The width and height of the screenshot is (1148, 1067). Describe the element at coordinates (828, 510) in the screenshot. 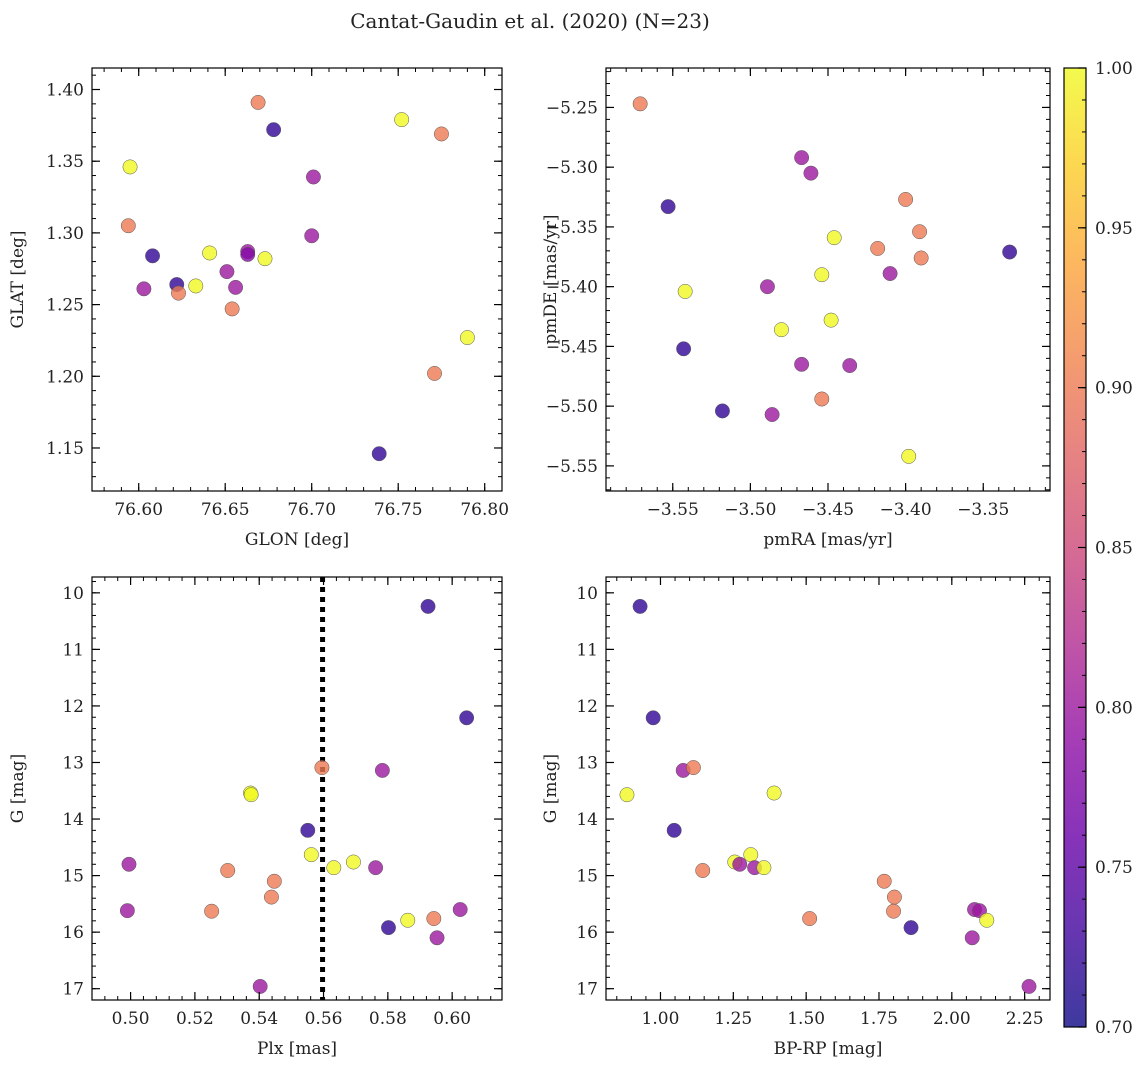

I see `x-tick-label: −3.45` at that location.